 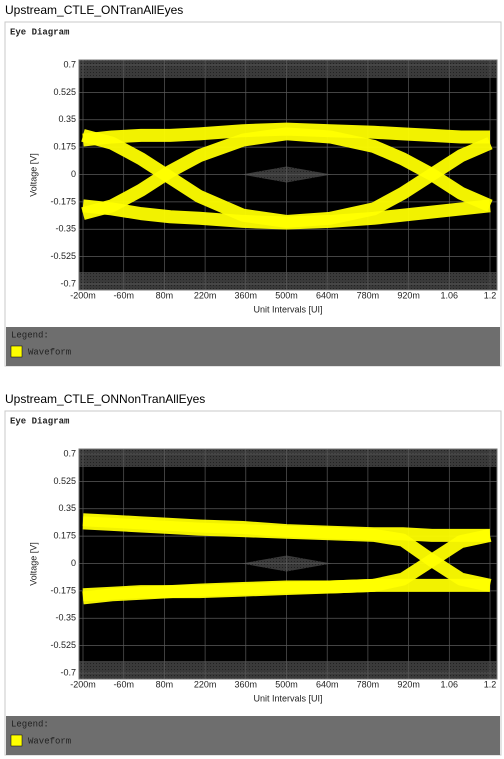 I want to click on caption: Upstream_CTLE_ONNonTranAllEyes, so click(x=105, y=399).